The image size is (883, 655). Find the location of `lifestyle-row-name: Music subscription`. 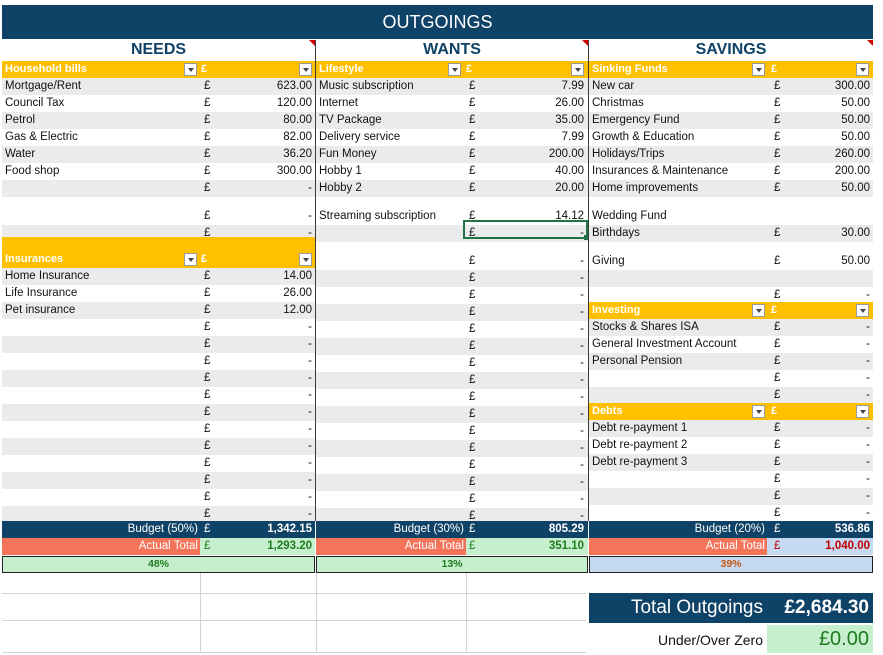

lifestyle-row-name: Music subscription is located at coordinates (366, 86).